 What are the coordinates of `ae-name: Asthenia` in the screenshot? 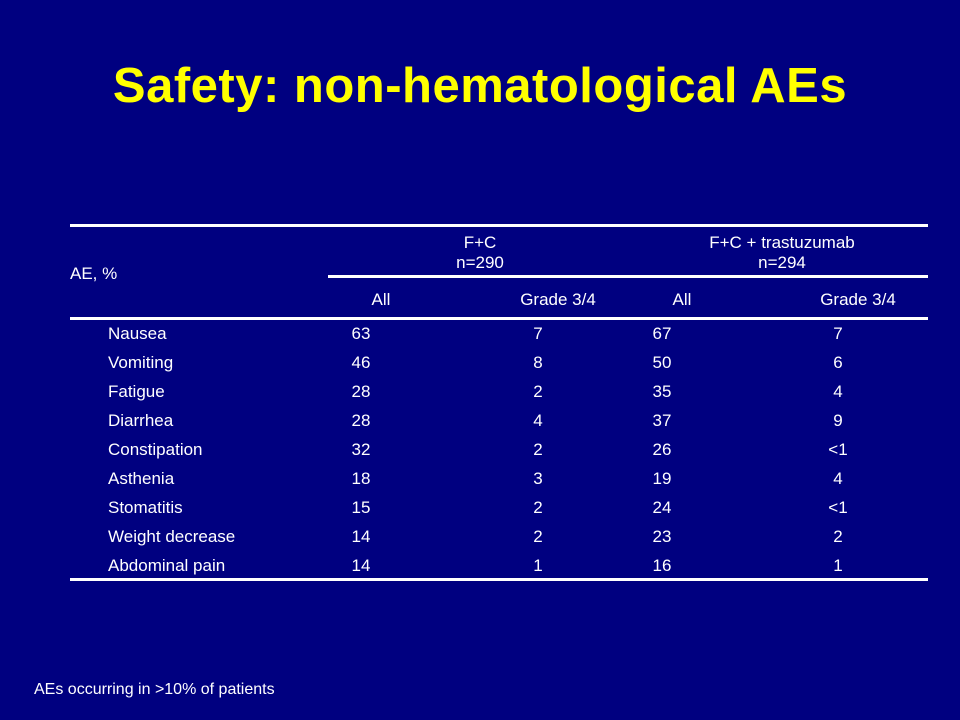 It's located at (141, 478).